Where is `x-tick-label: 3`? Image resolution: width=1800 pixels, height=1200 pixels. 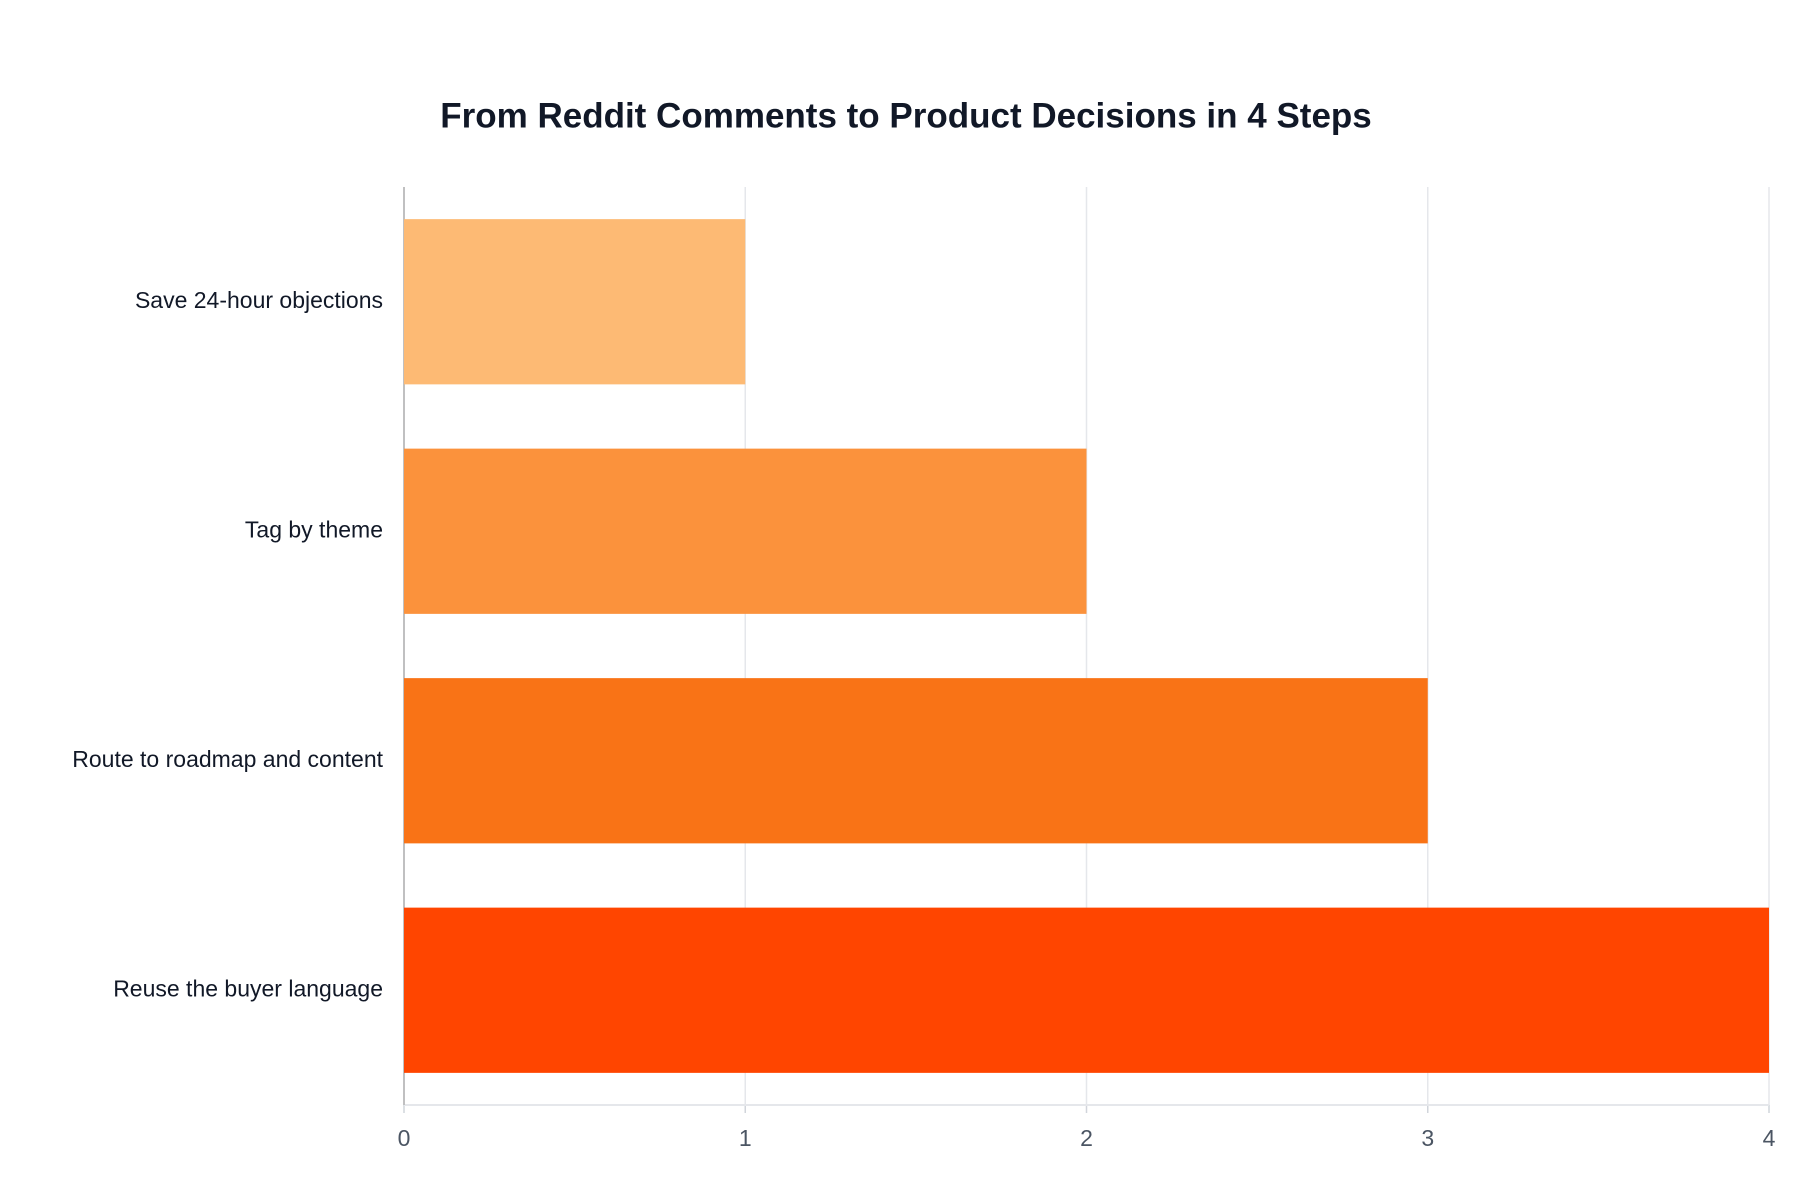
x-tick-label: 3 is located at coordinates (1427, 1138).